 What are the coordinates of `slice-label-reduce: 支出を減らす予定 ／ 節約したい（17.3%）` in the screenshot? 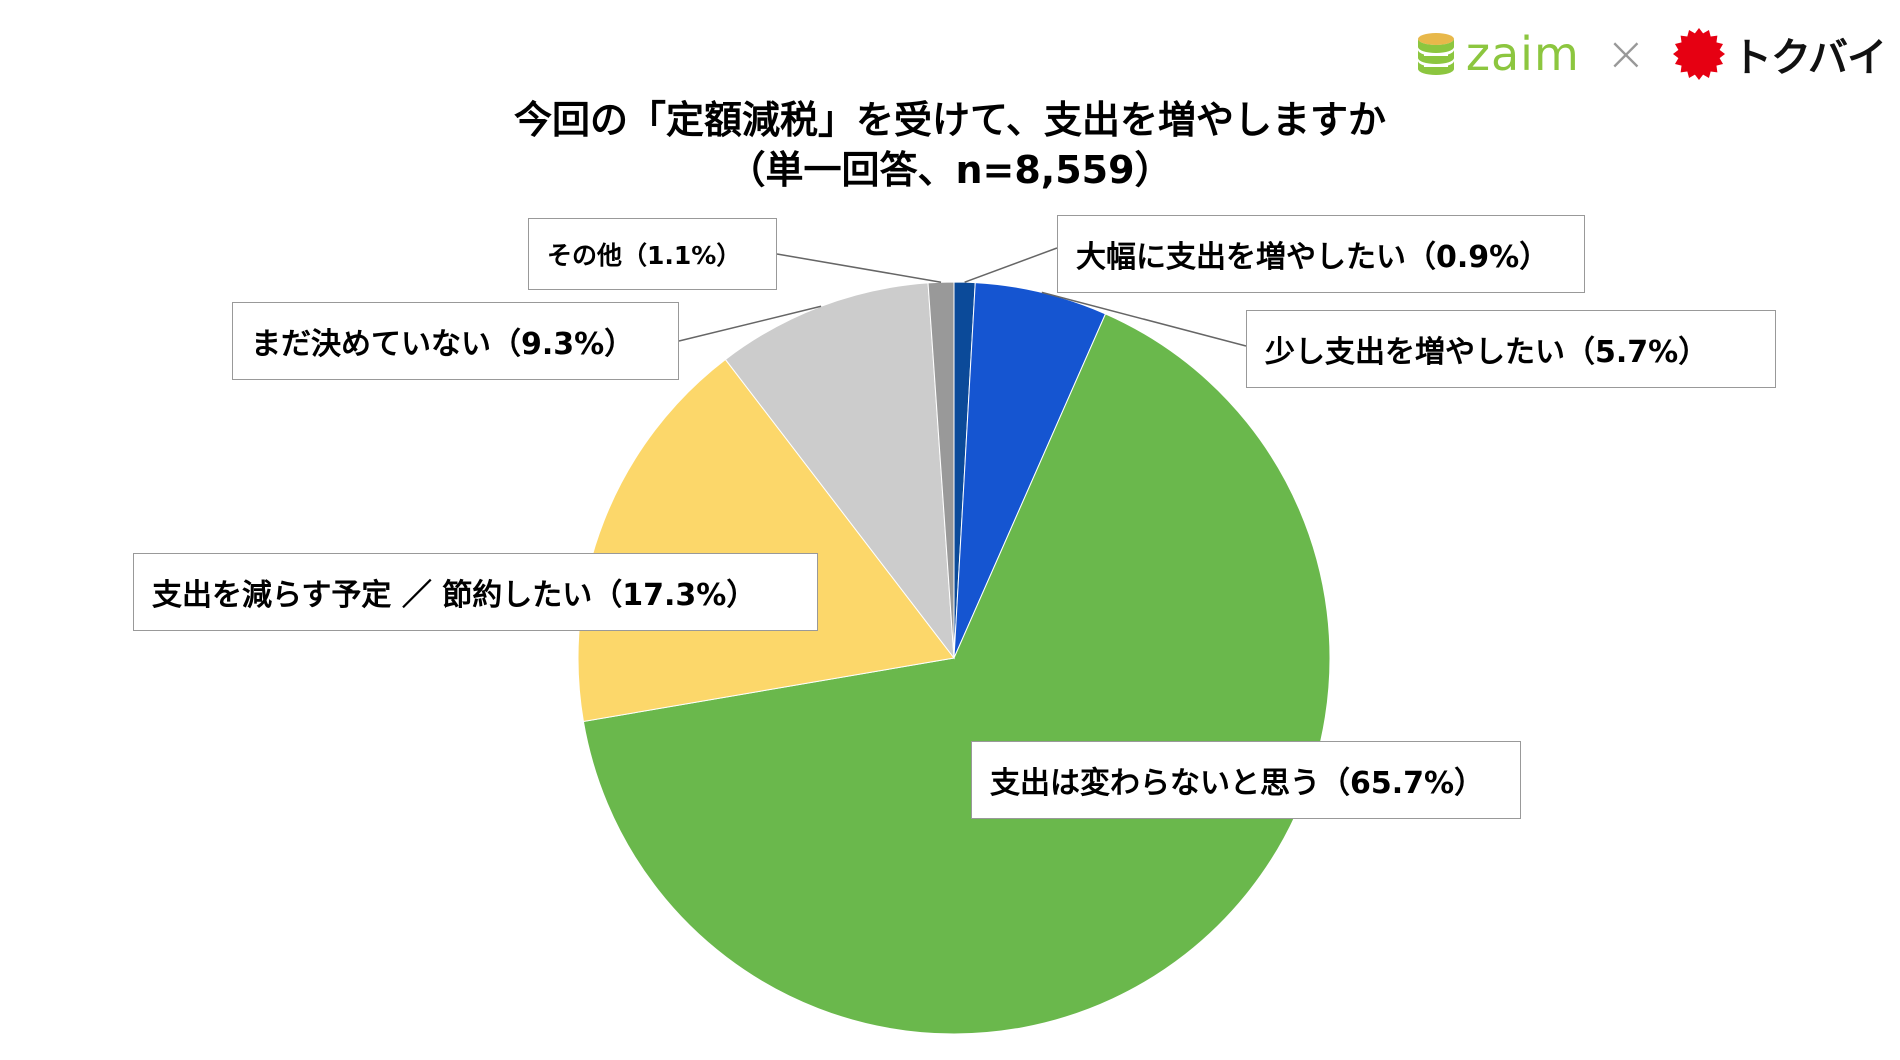 It's located at (475, 592).